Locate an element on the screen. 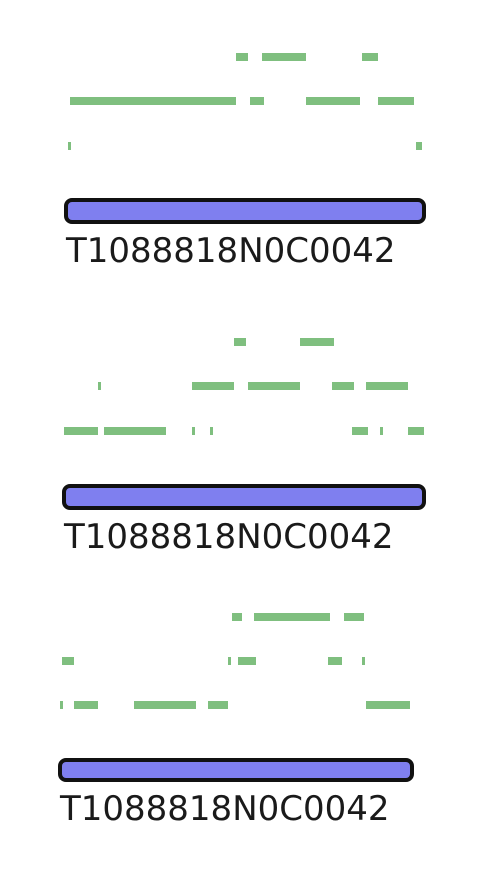 The width and height of the screenshot is (482, 874). track-1-features is located at coordinates (245, 101).